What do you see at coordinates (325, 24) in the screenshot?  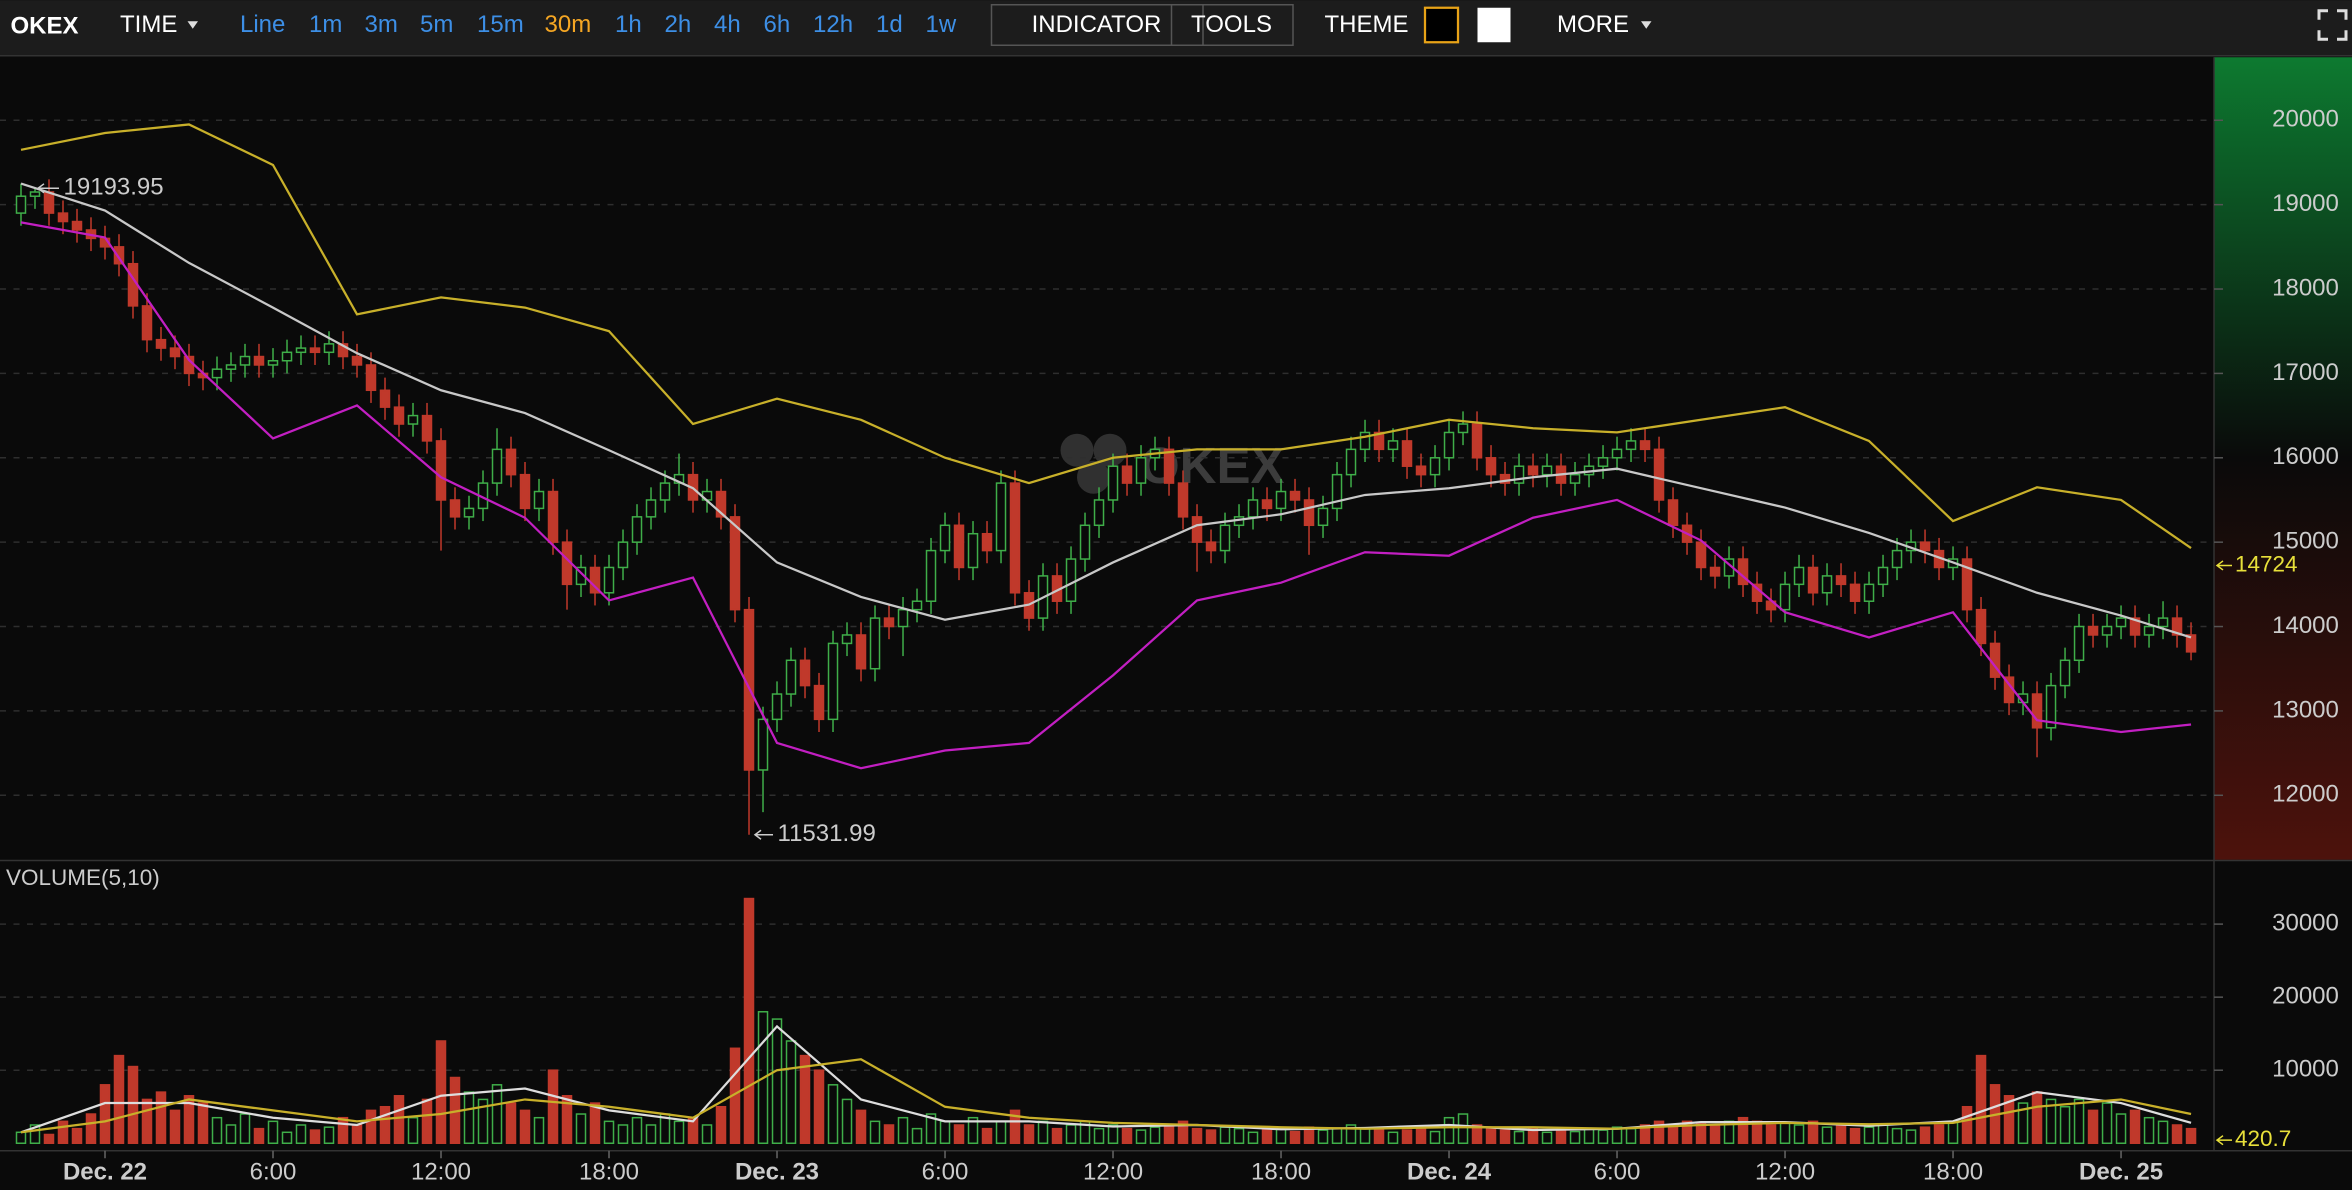 I see `interval-option: 1m` at bounding box center [325, 24].